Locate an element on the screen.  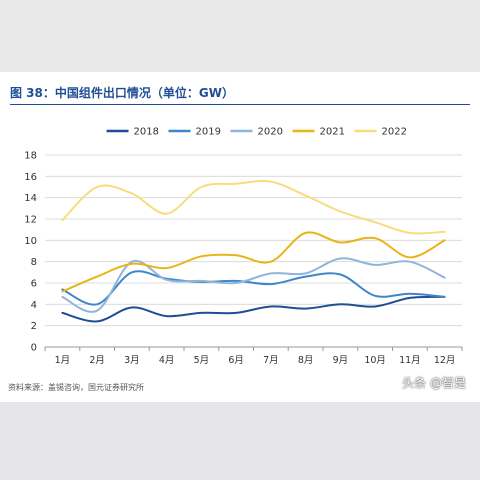
series-line-2020 is located at coordinates (253, 285).